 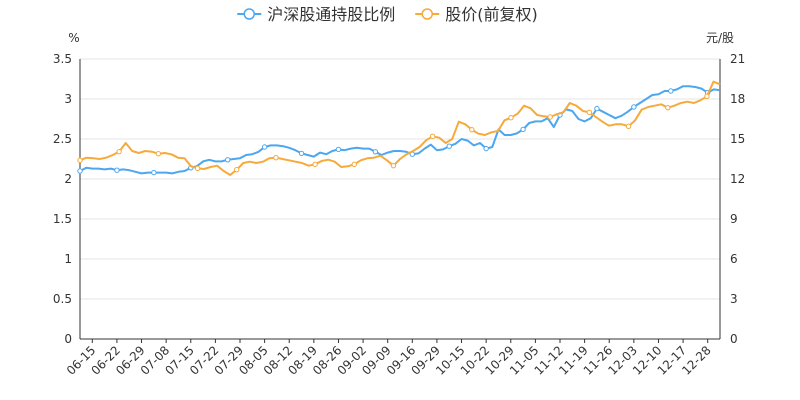 What do you see at coordinates (62, 219) in the screenshot?
I see `y-left-tick-label: 1.5` at bounding box center [62, 219].